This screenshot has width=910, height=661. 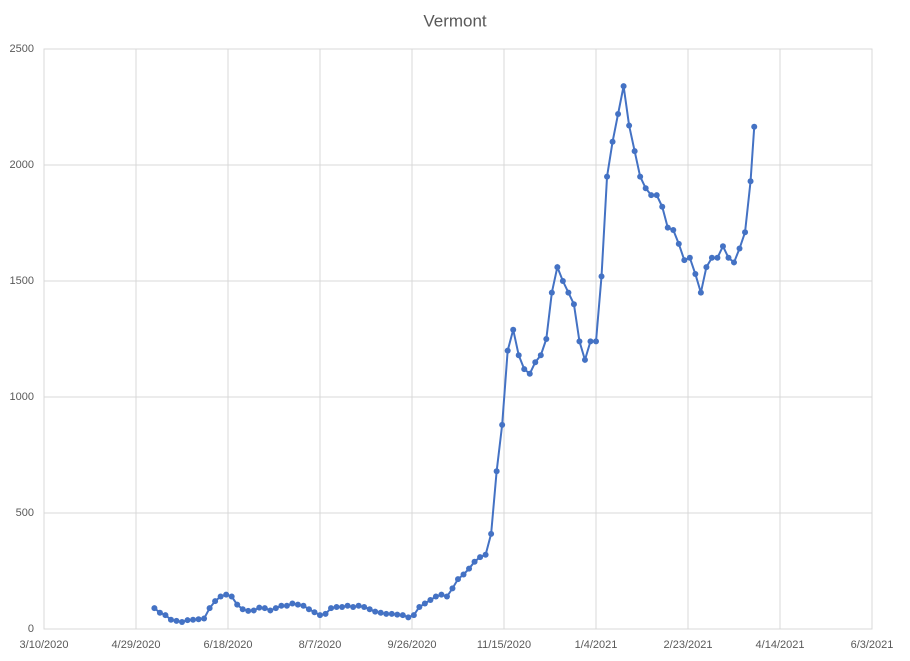 What do you see at coordinates (22, 49) in the screenshot?
I see `y-tick-label: 2500` at bounding box center [22, 49].